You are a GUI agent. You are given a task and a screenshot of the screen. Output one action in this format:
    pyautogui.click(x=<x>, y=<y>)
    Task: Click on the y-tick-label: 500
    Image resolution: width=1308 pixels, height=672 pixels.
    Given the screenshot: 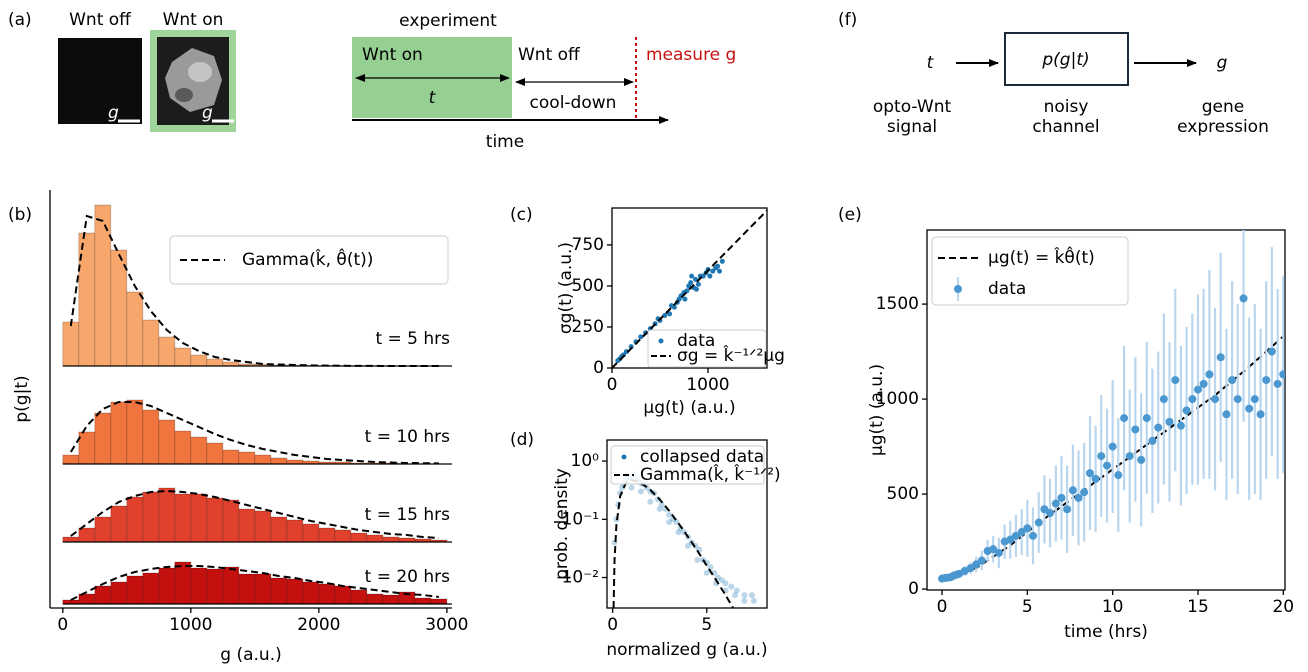 What is the action you would take?
    pyautogui.click(x=903, y=494)
    